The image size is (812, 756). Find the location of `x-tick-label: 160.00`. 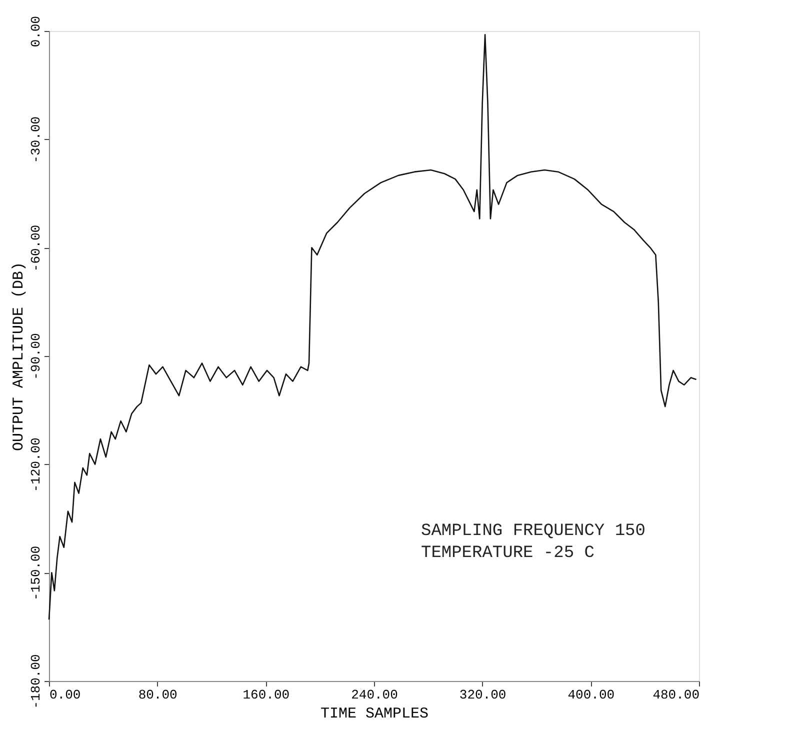

x-tick-label: 160.00 is located at coordinates (266, 695).